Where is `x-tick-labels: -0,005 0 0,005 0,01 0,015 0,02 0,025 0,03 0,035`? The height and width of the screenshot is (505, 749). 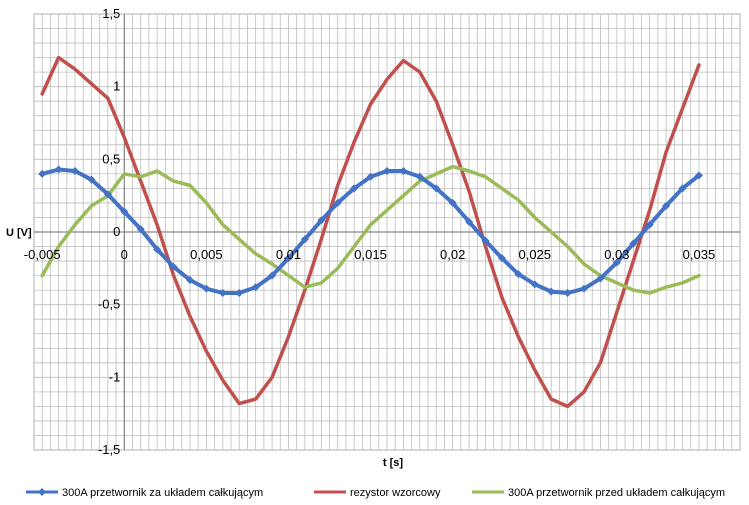 x-tick-labels: -0,005 0 0,005 0,01 0,015 0,02 0,025 0,03 0,035 is located at coordinates (369, 254).